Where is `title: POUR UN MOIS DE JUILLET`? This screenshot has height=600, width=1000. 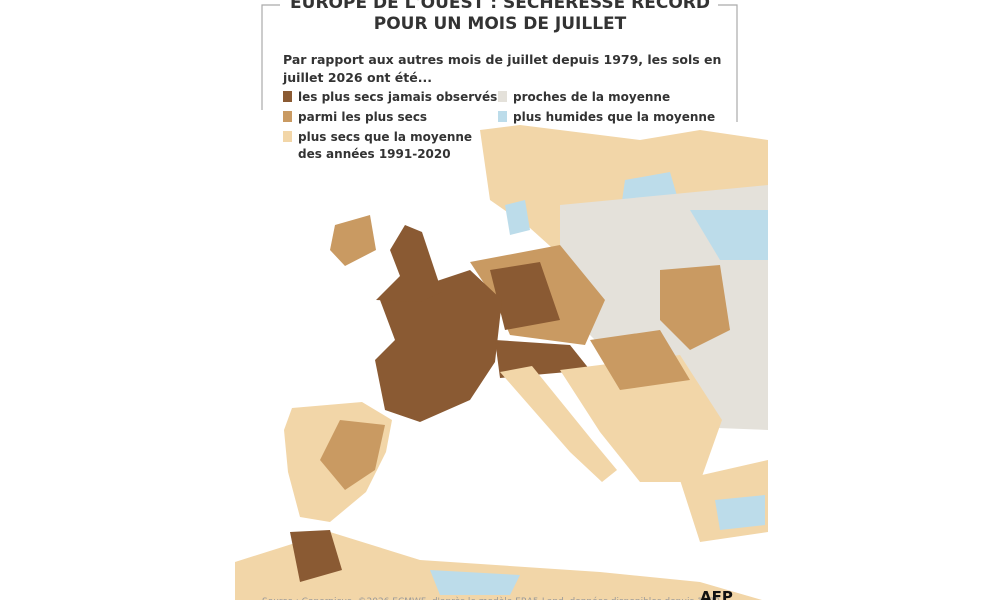 title: POUR UN MOIS DE JUILLET is located at coordinates (500, 24).